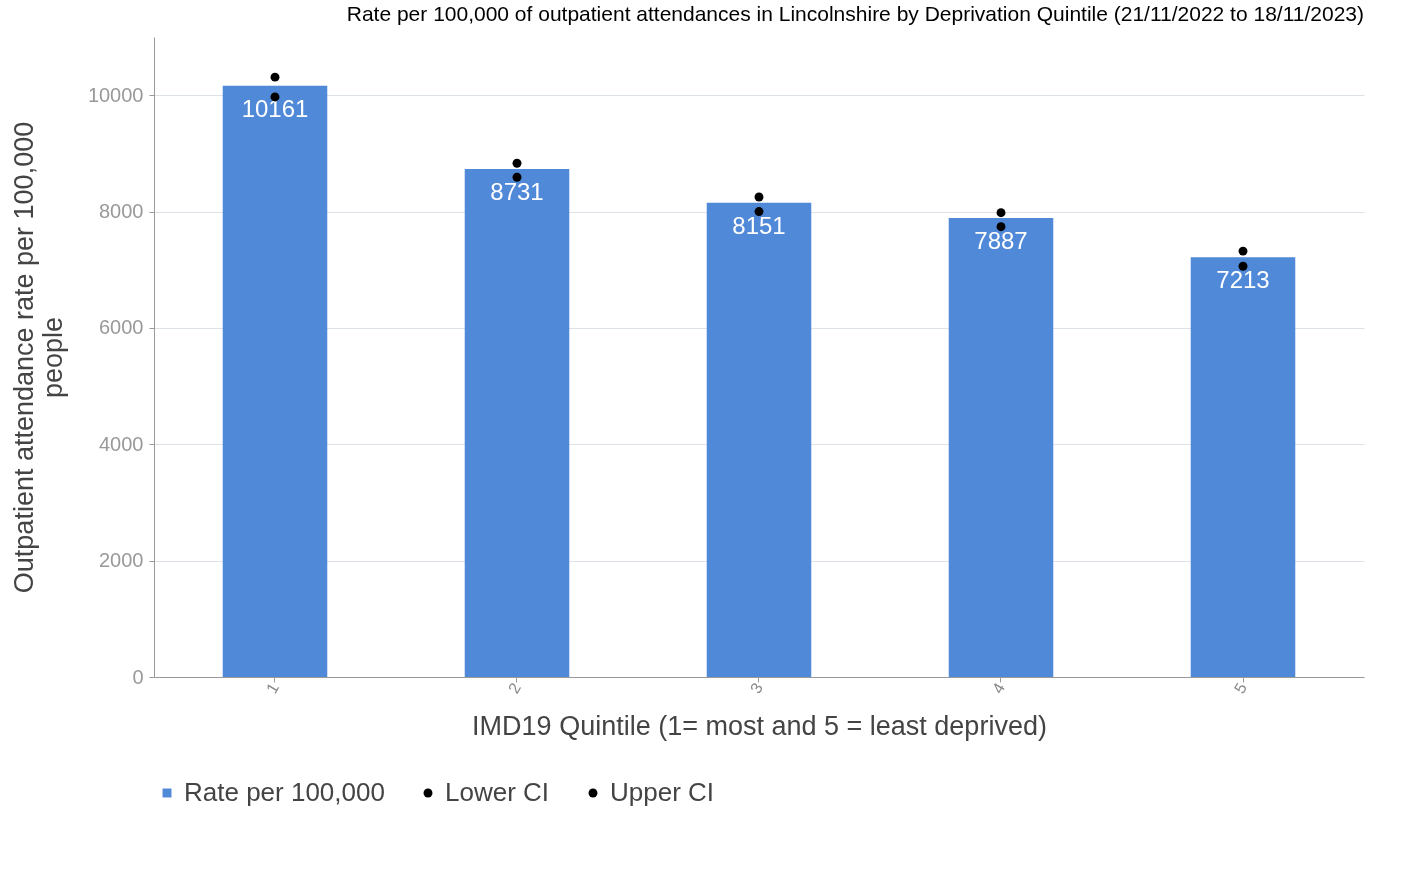 This screenshot has height=869, width=1421. I want to click on chart-title: Rate per 100,000 of outpatient attendances in Lincolnshire by Deprivation Quintile (21/11/2022 to 18/11/2023), so click(855, 13).